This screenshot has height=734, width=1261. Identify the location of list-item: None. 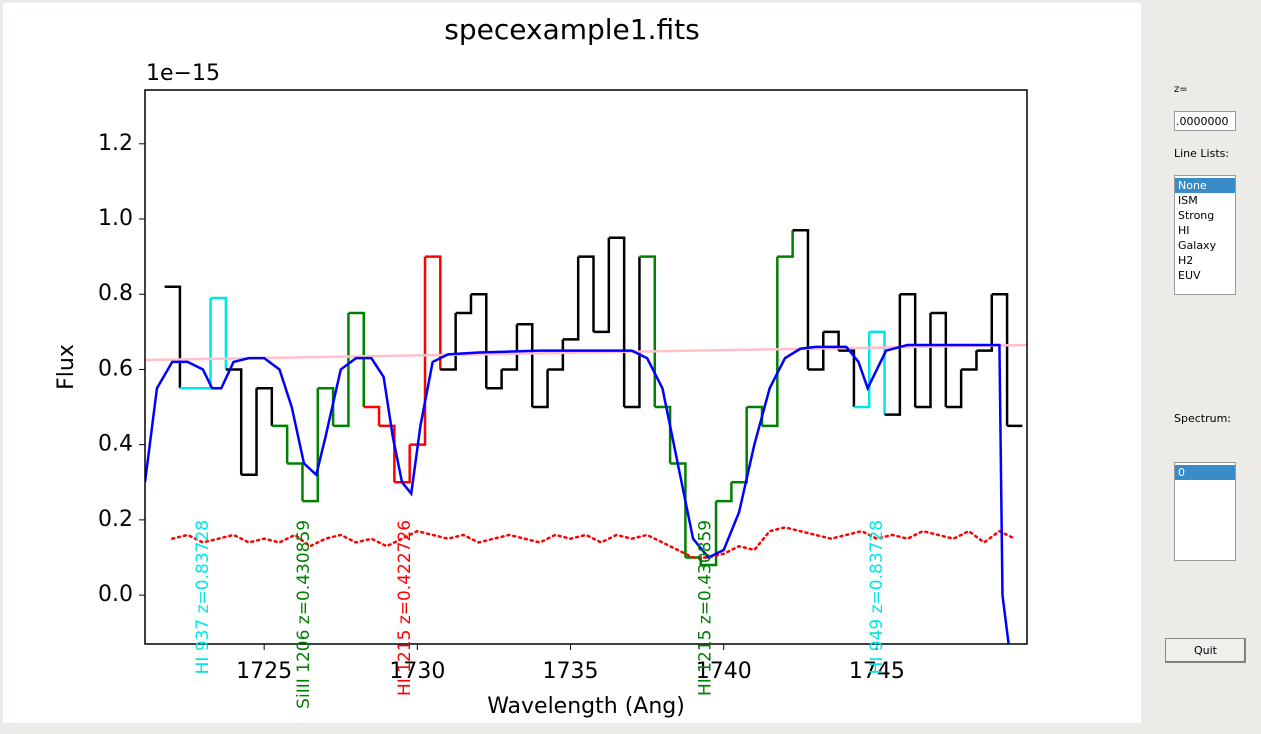
(1205, 185).